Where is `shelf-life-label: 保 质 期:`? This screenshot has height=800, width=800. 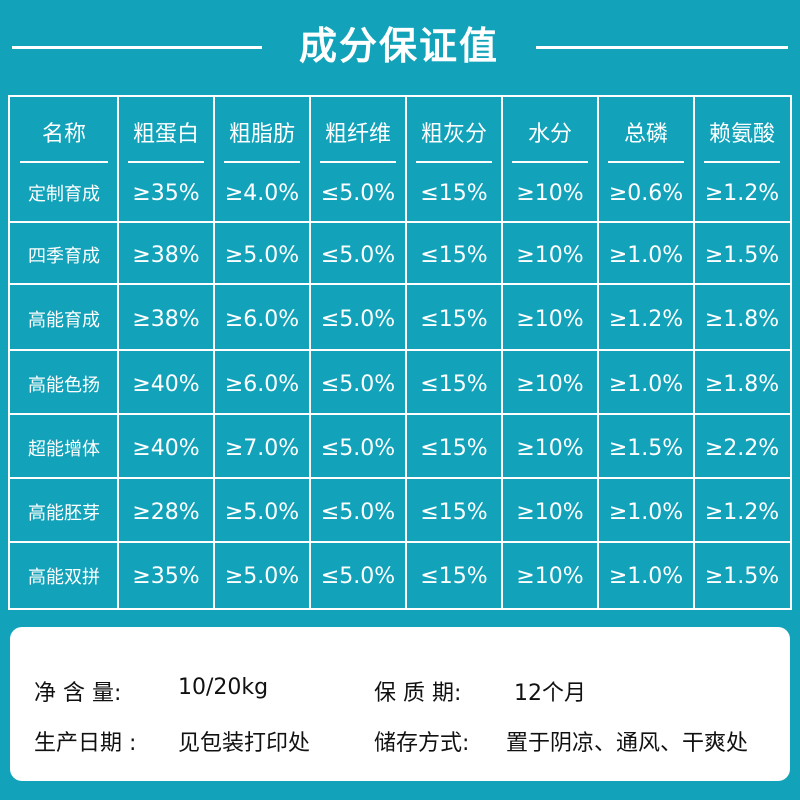 shelf-life-label: 保 质 期: is located at coordinates (418, 693).